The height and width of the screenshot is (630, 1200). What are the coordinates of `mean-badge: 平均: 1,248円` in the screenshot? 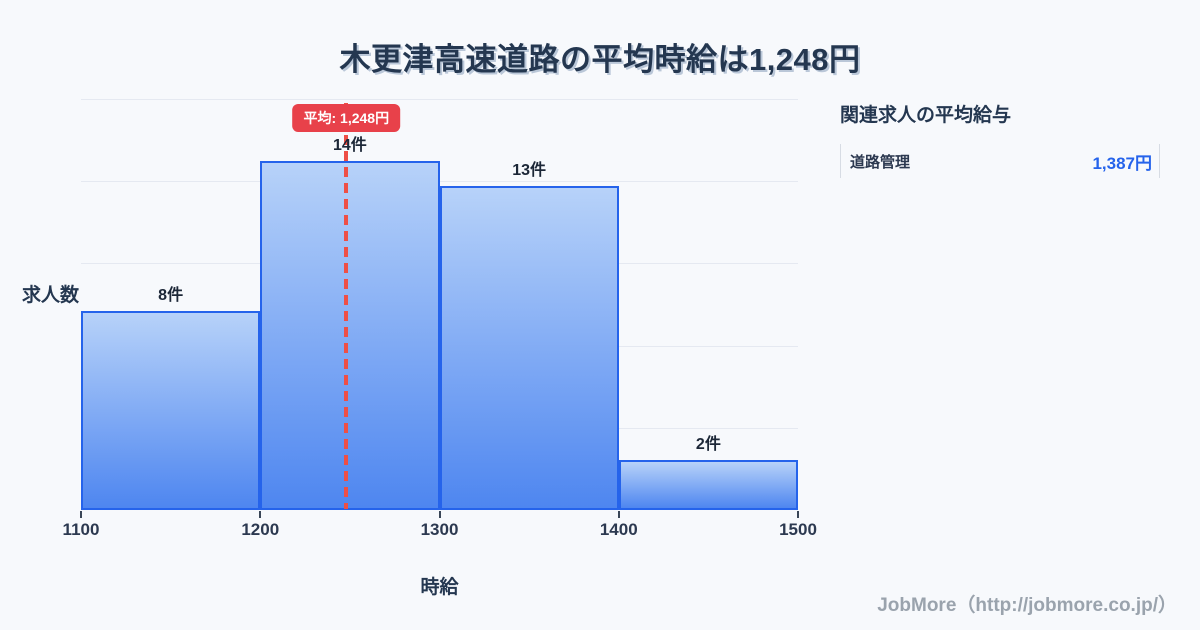 It's located at (346, 118).